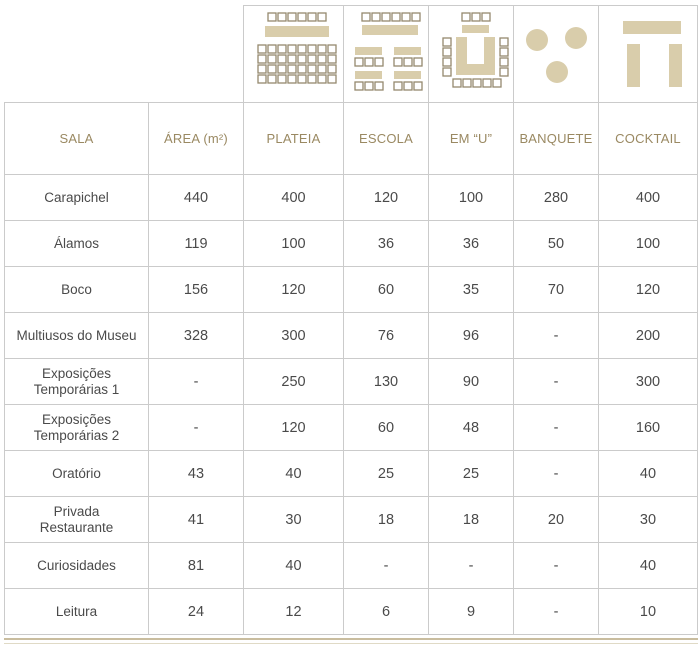 This screenshot has width=700, height=652. Describe the element at coordinates (76, 289) in the screenshot. I see `room-name-cell: Boco` at that location.